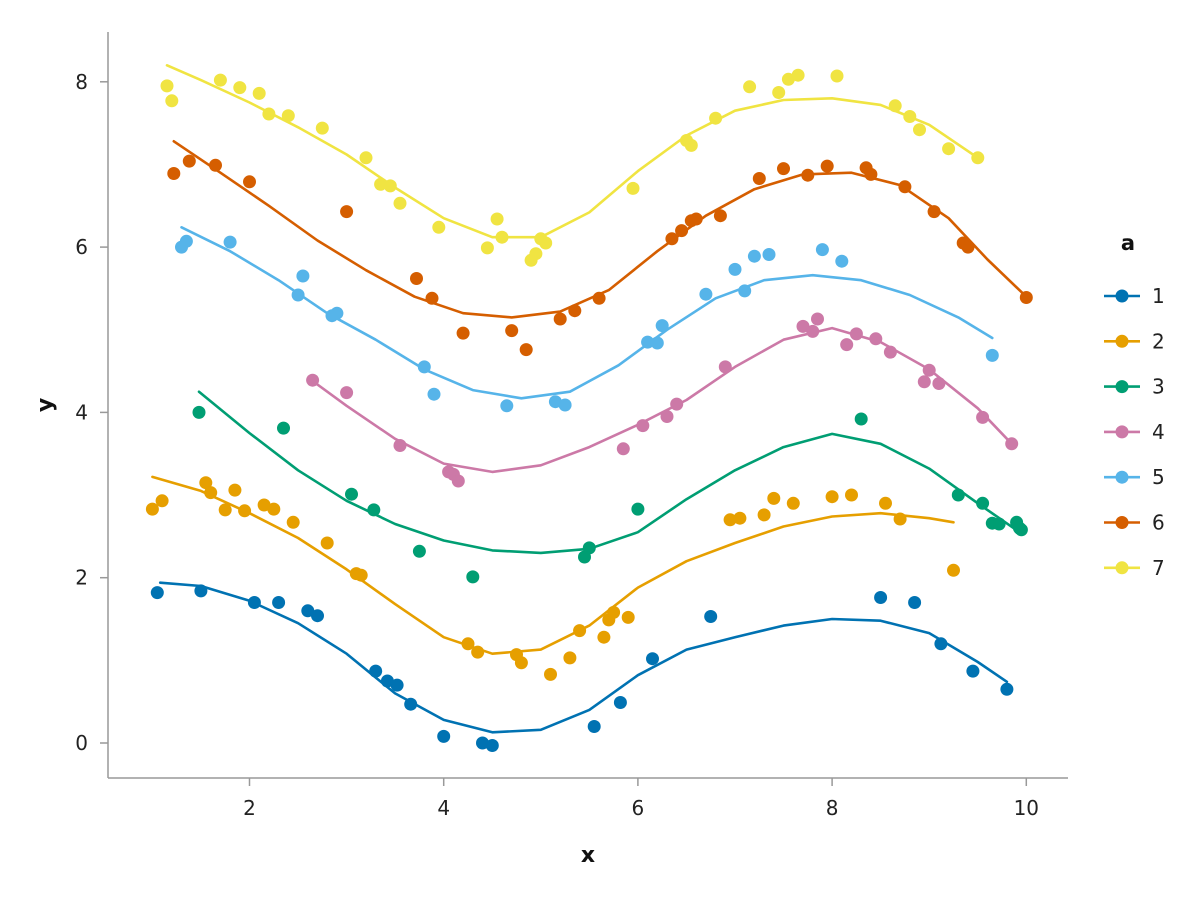  I want to click on legend-title: a, so click(1128, 243).